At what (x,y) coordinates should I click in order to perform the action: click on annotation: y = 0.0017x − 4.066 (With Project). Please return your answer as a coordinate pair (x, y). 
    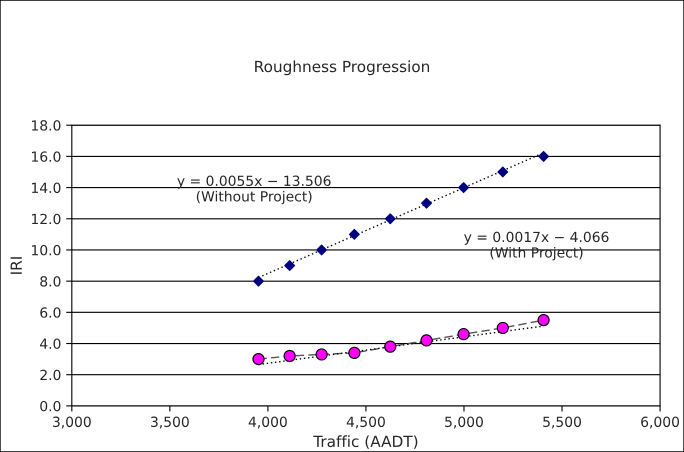
    Looking at the image, I should click on (536, 246).